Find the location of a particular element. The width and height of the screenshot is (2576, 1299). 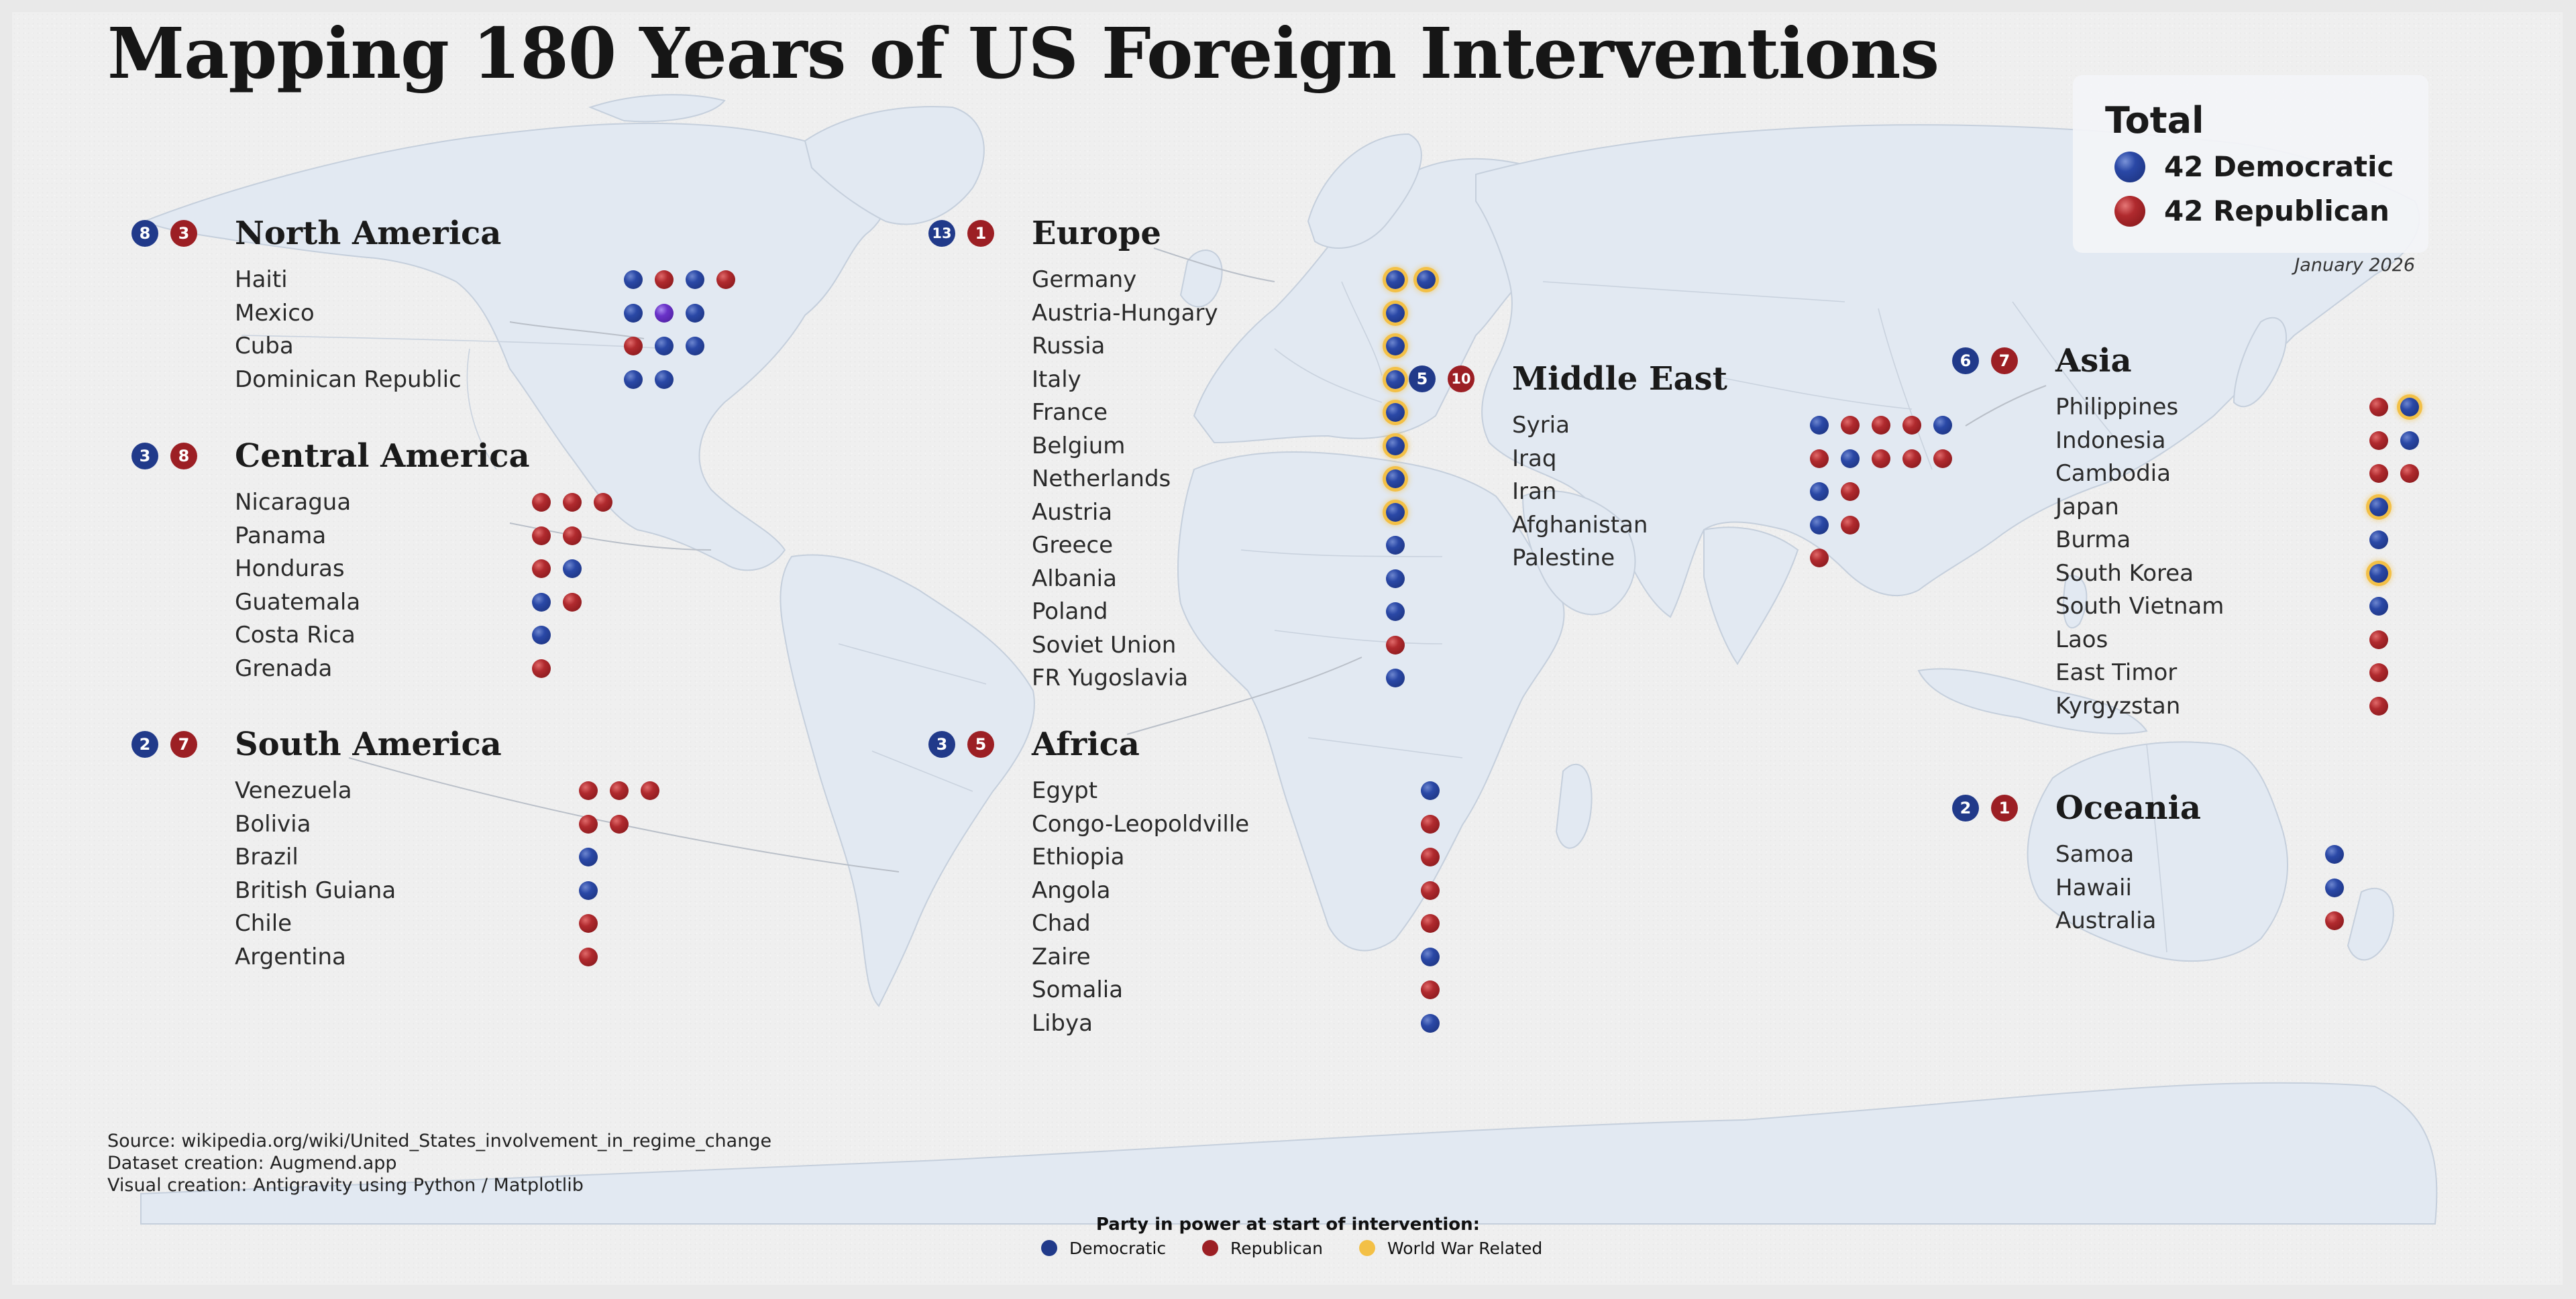

country-row: Haiti is located at coordinates (485, 280).